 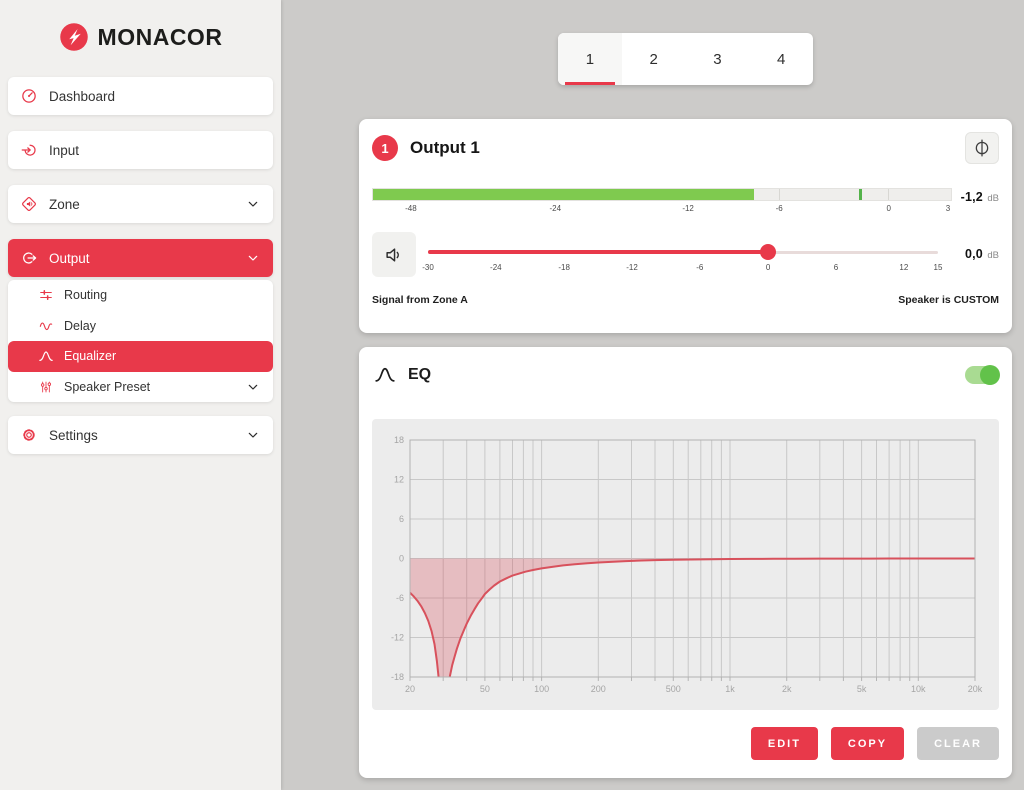 What do you see at coordinates (140, 258) in the screenshot?
I see `sidebar-item-output: Output` at bounding box center [140, 258].